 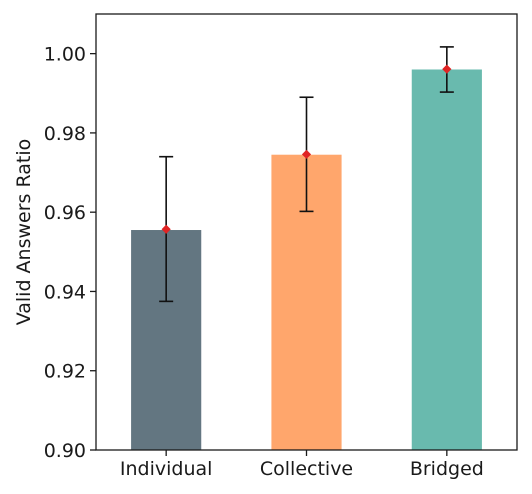 I want to click on x-tick-label: Bridged, so click(x=447, y=469).